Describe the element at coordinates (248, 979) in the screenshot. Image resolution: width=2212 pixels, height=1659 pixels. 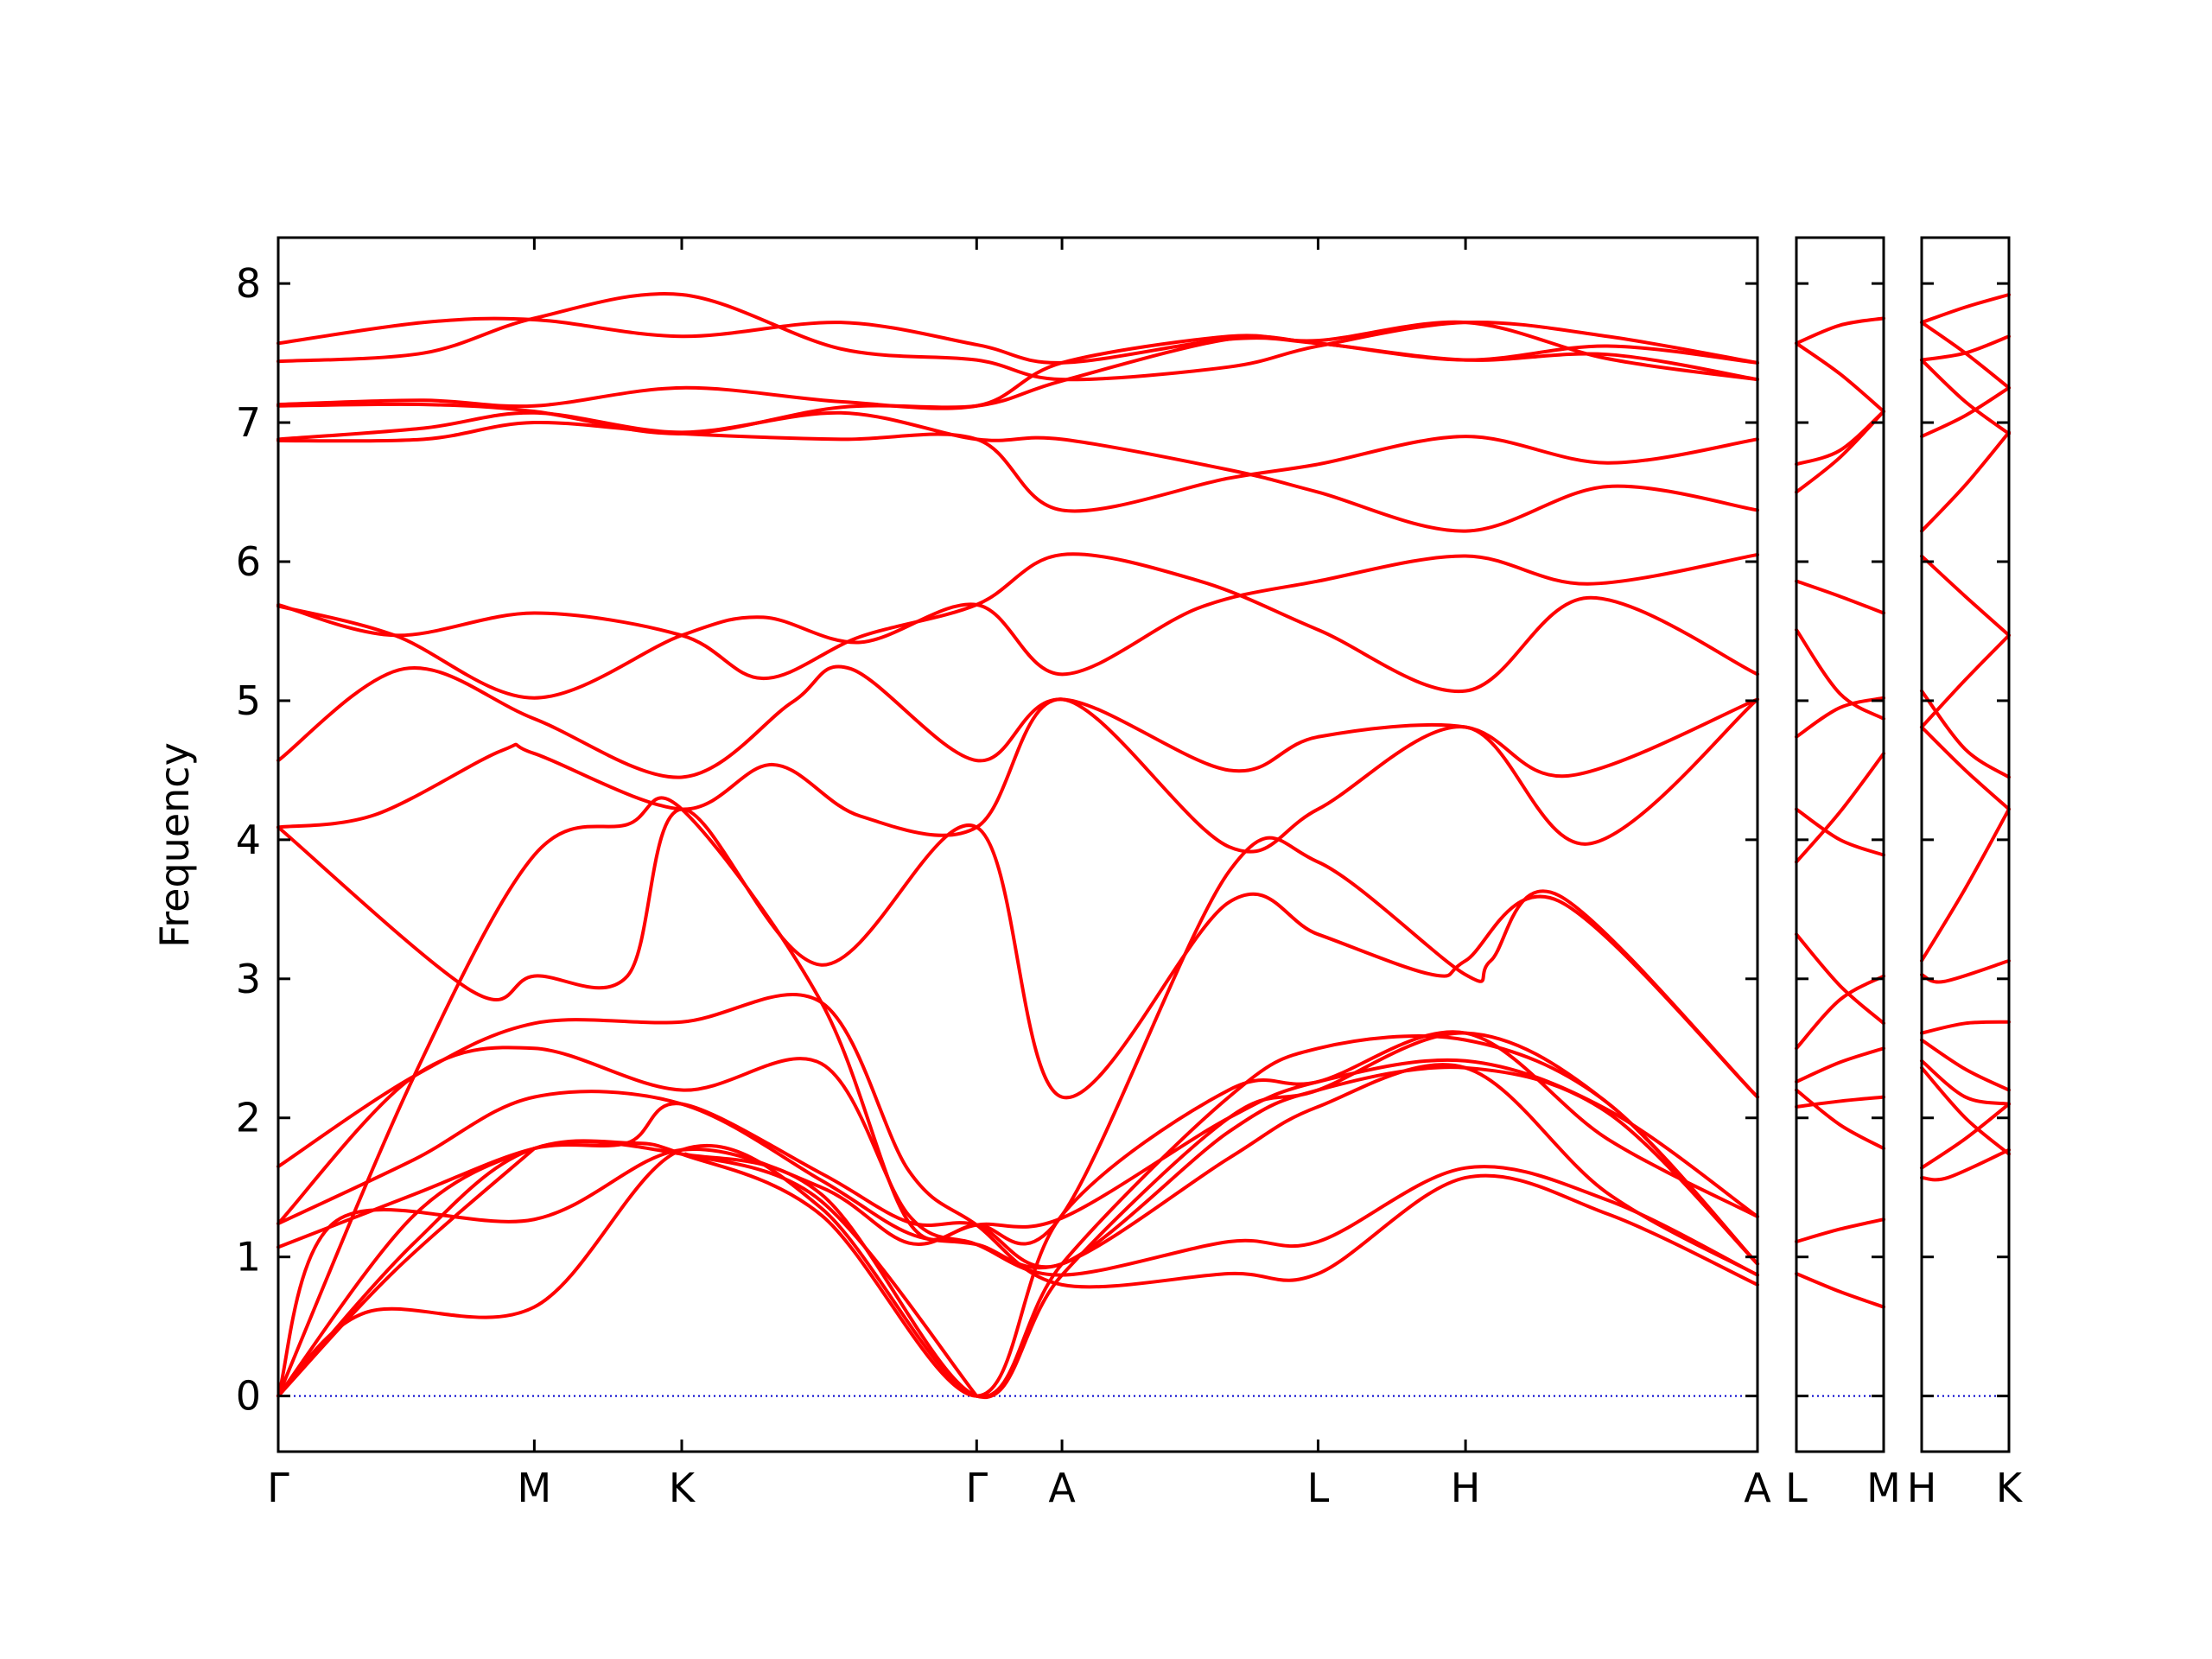
I see `y-tick-label: 3` at that location.